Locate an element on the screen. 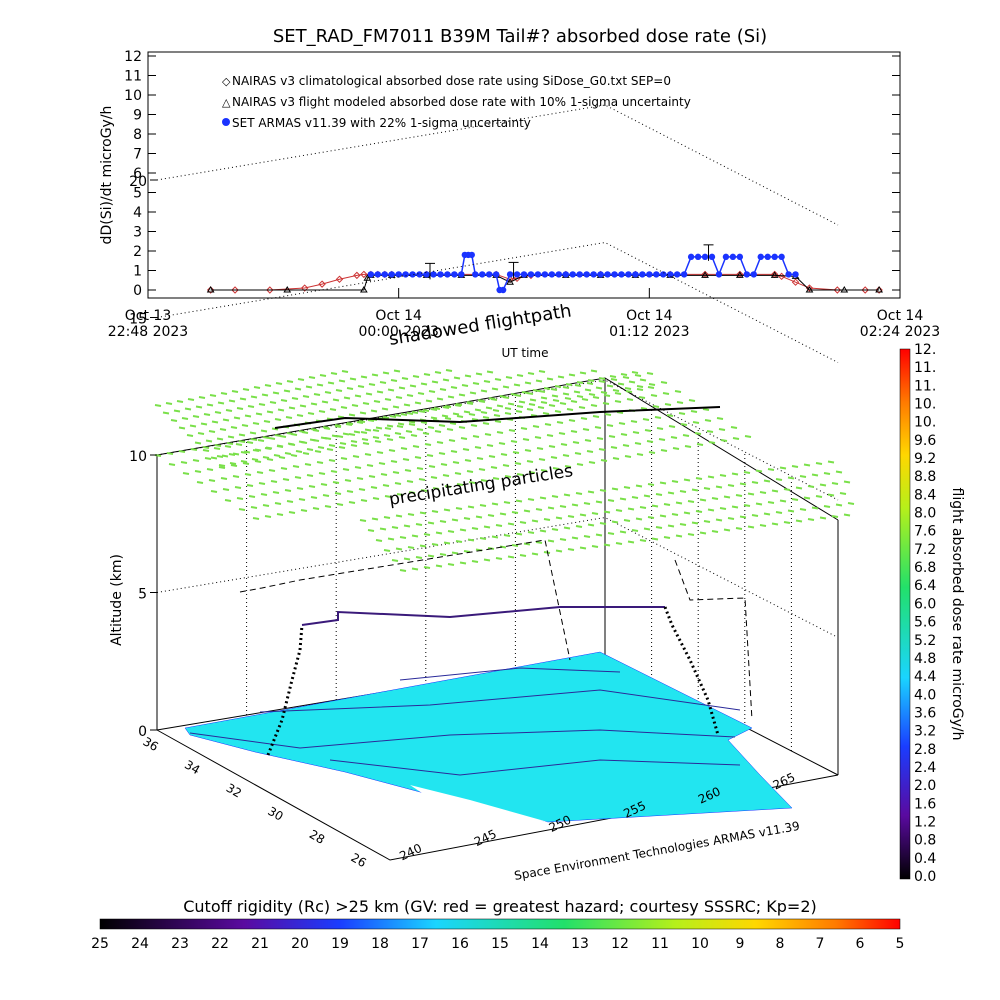 Image resolution: width=1000 pixels, height=1000 pixels. dose-colorbar-tick-label: 0.8 is located at coordinates (925, 841).